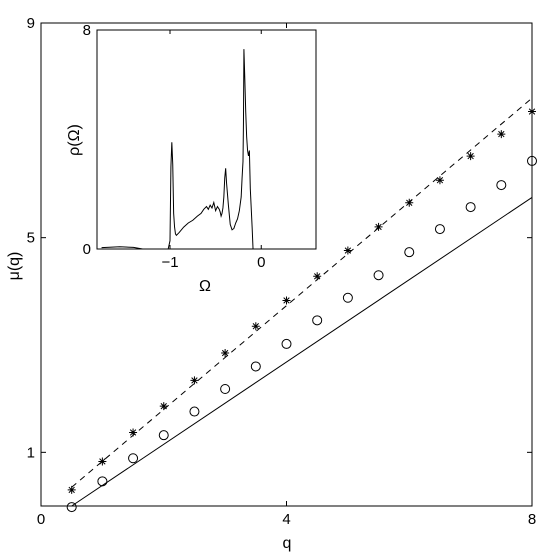  I want to click on inset-x-tick-labels: −1 0, so click(213, 262).